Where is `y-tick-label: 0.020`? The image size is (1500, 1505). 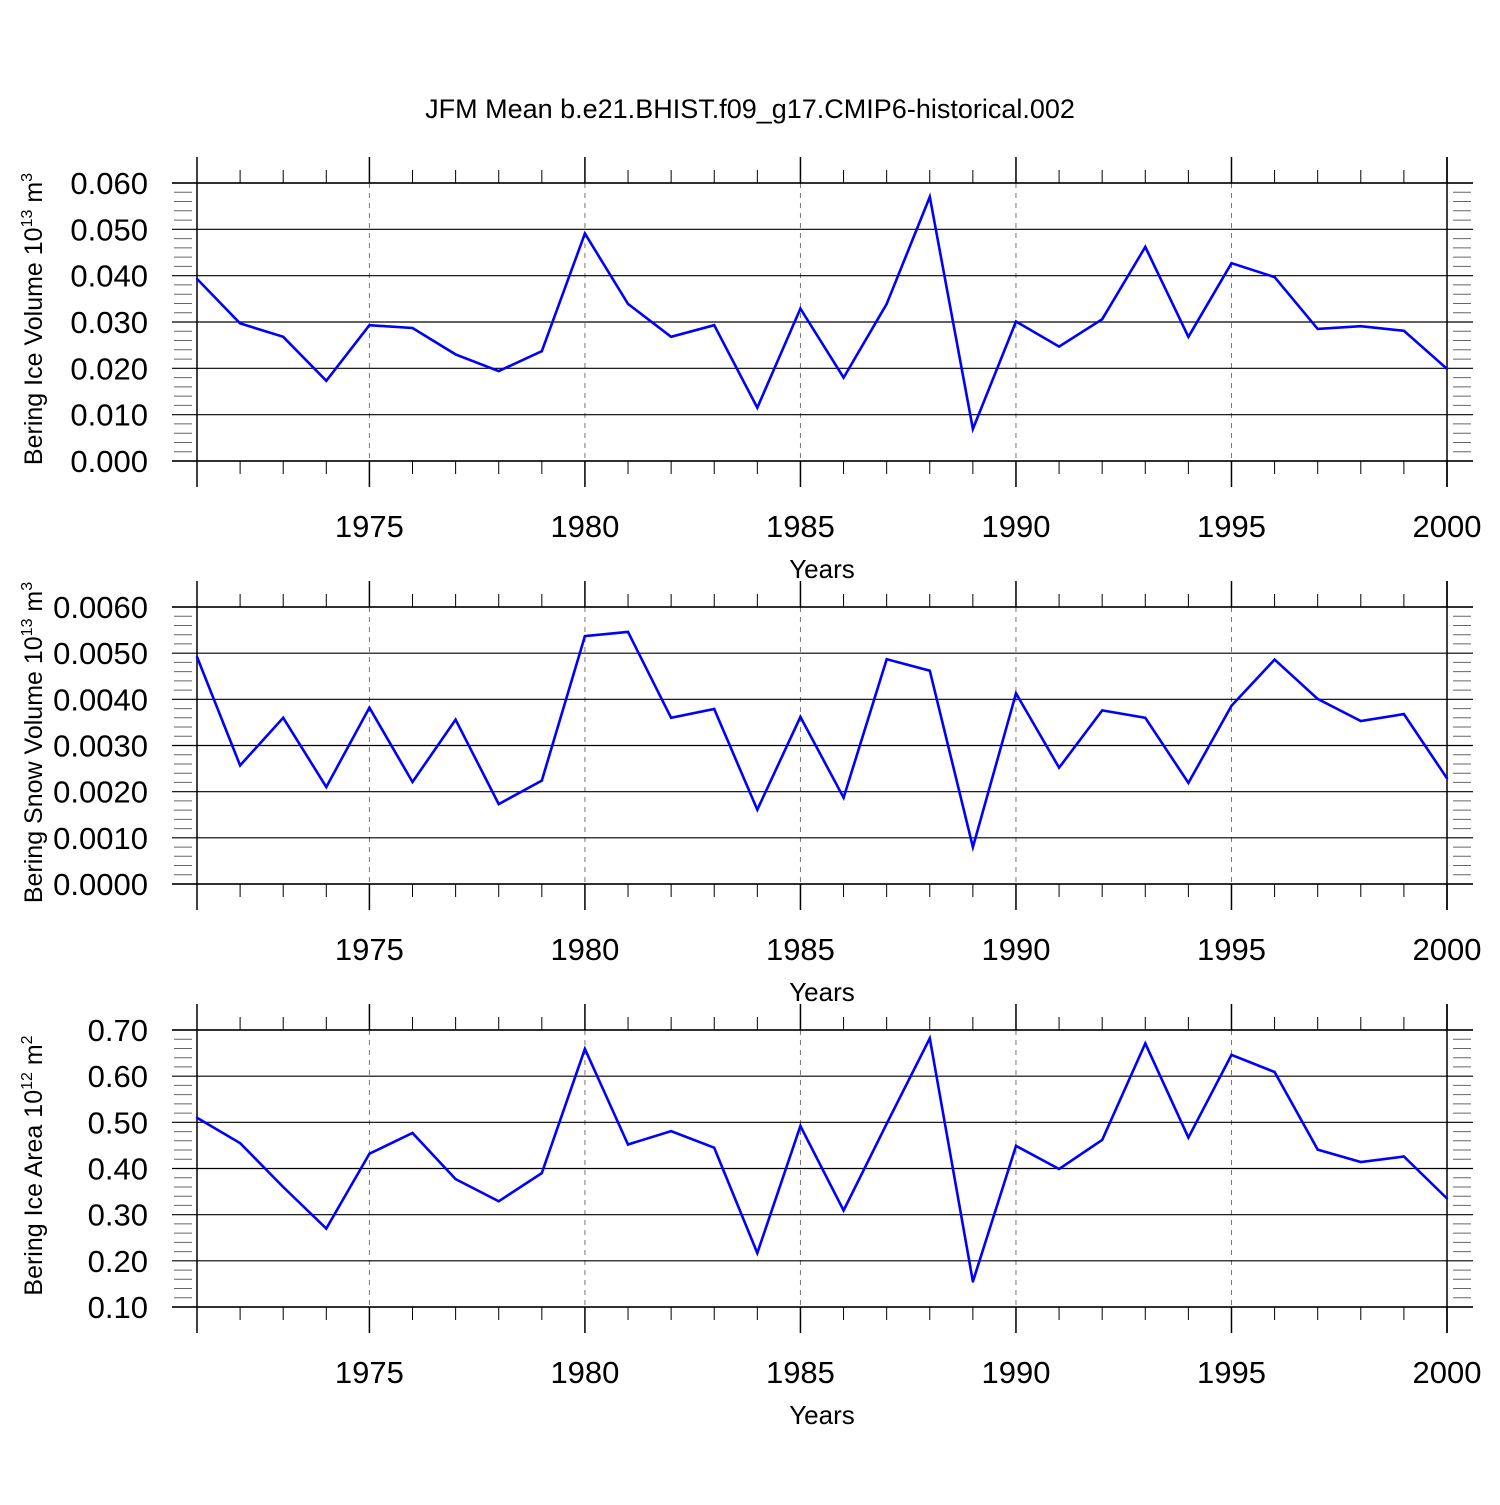
y-tick-label: 0.020 is located at coordinates (109, 368).